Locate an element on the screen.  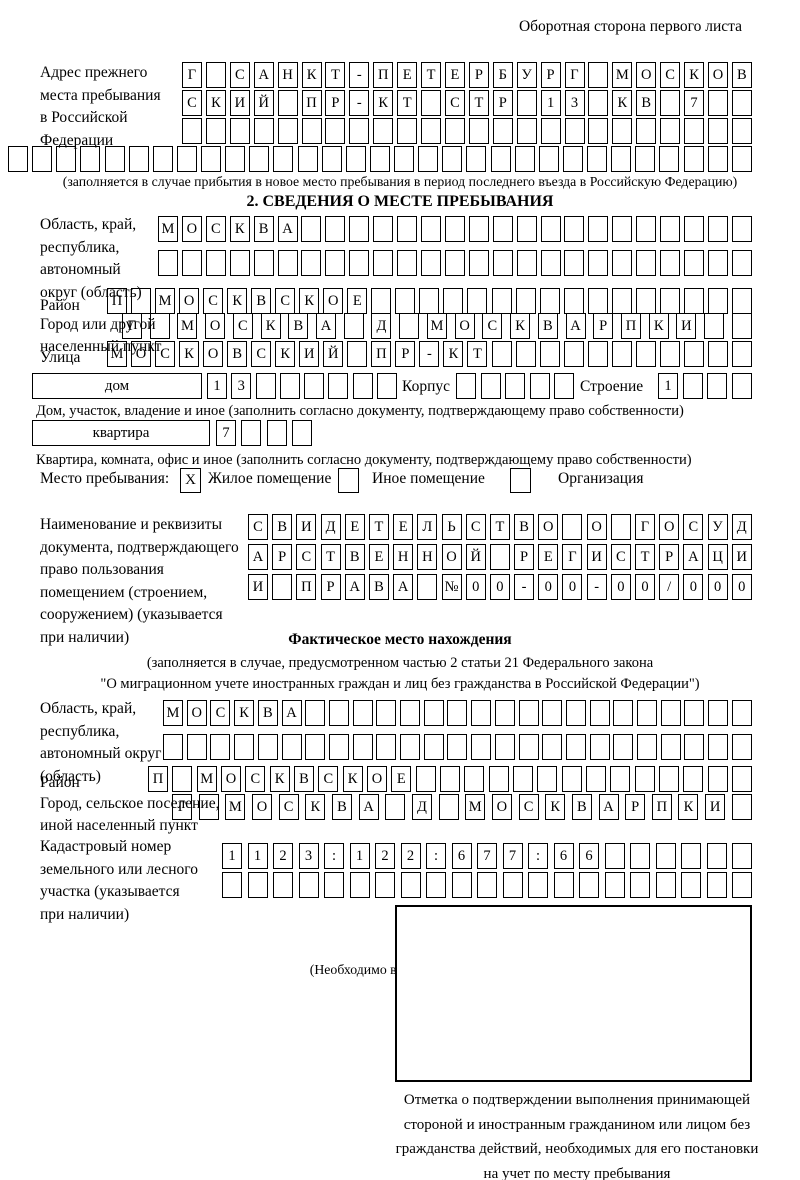
char-cell: И is located at coordinates (596, 557).